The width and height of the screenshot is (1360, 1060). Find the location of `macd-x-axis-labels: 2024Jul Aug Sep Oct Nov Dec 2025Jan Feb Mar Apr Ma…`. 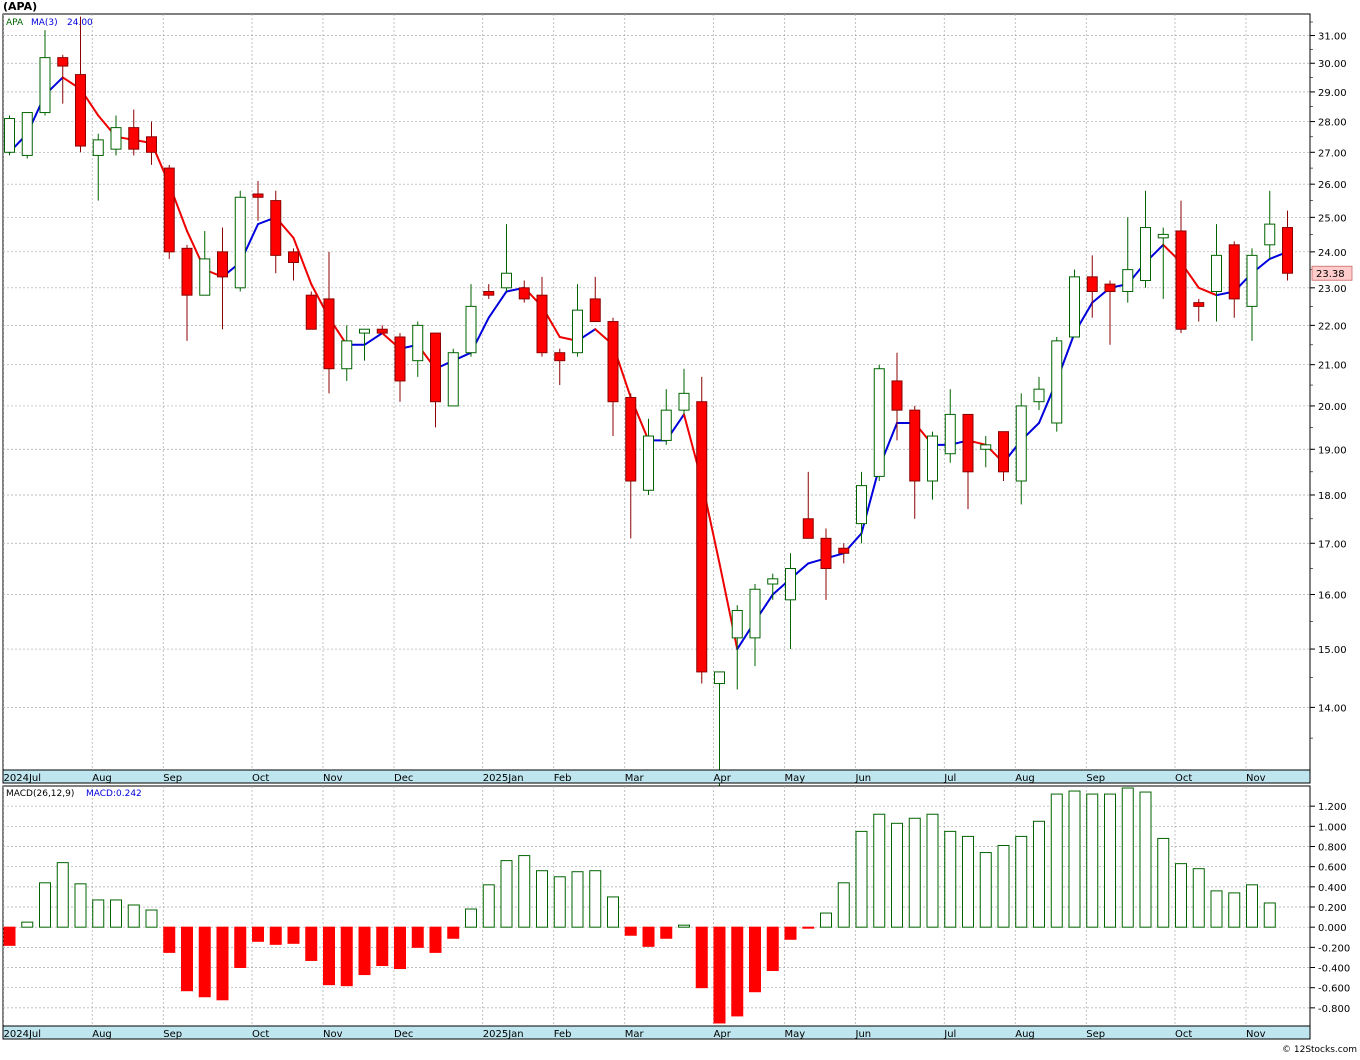

macd-x-axis-labels: 2024Jul Aug Sep Oct Nov Dec 2025Jan Feb Mar Apr Ma… is located at coordinates (635, 1034).